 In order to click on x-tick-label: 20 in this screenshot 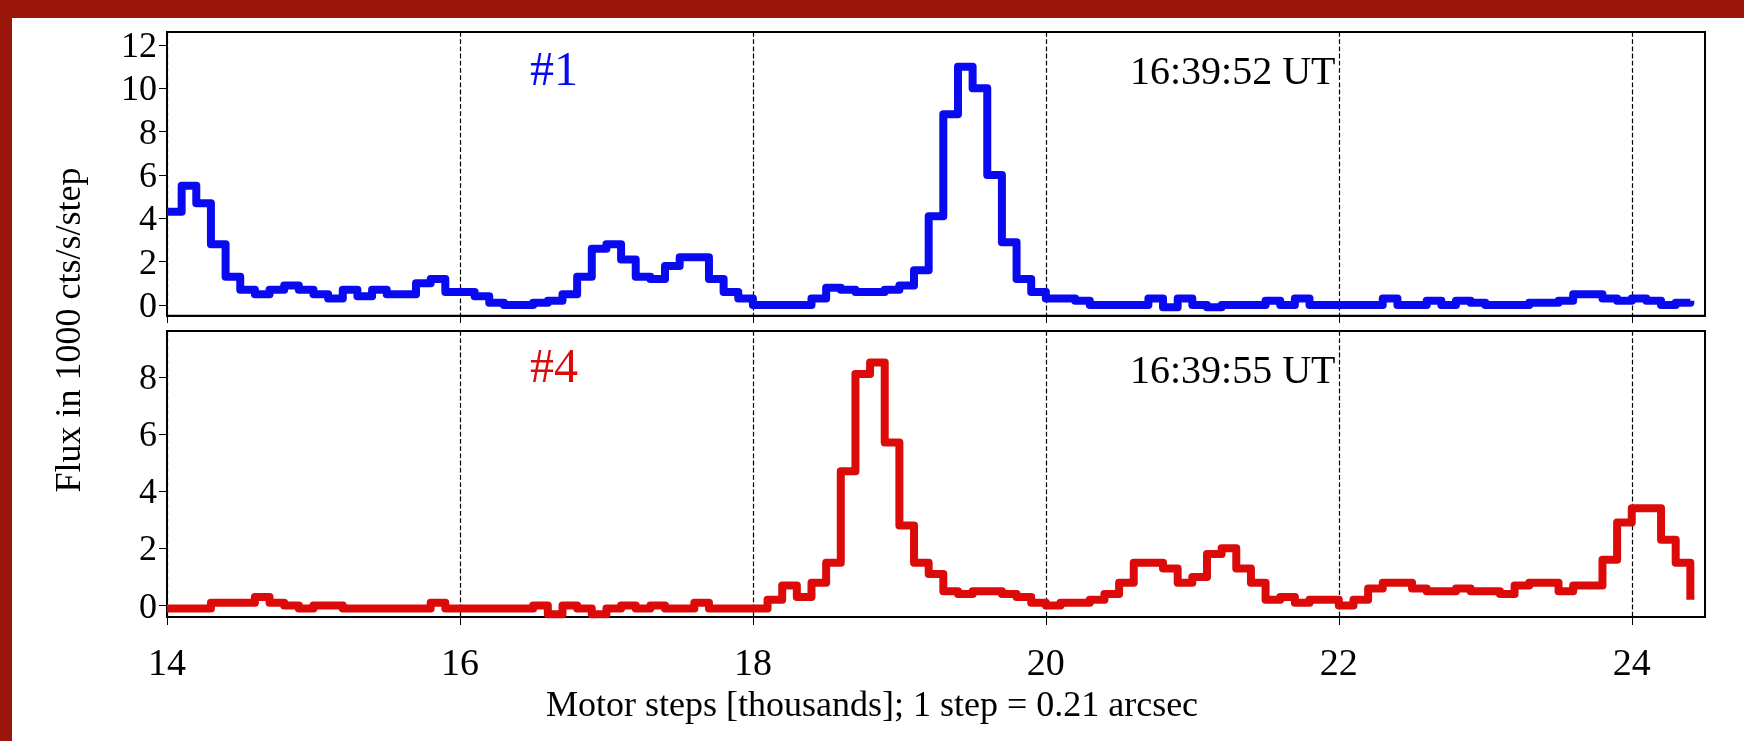, I will do `click(1045, 662)`.